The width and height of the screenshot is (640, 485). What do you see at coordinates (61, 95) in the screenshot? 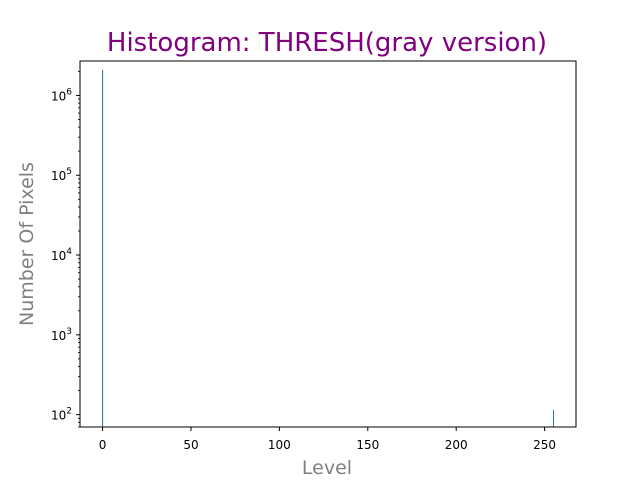
I see `y-tick-label: 10⁶` at bounding box center [61, 95].